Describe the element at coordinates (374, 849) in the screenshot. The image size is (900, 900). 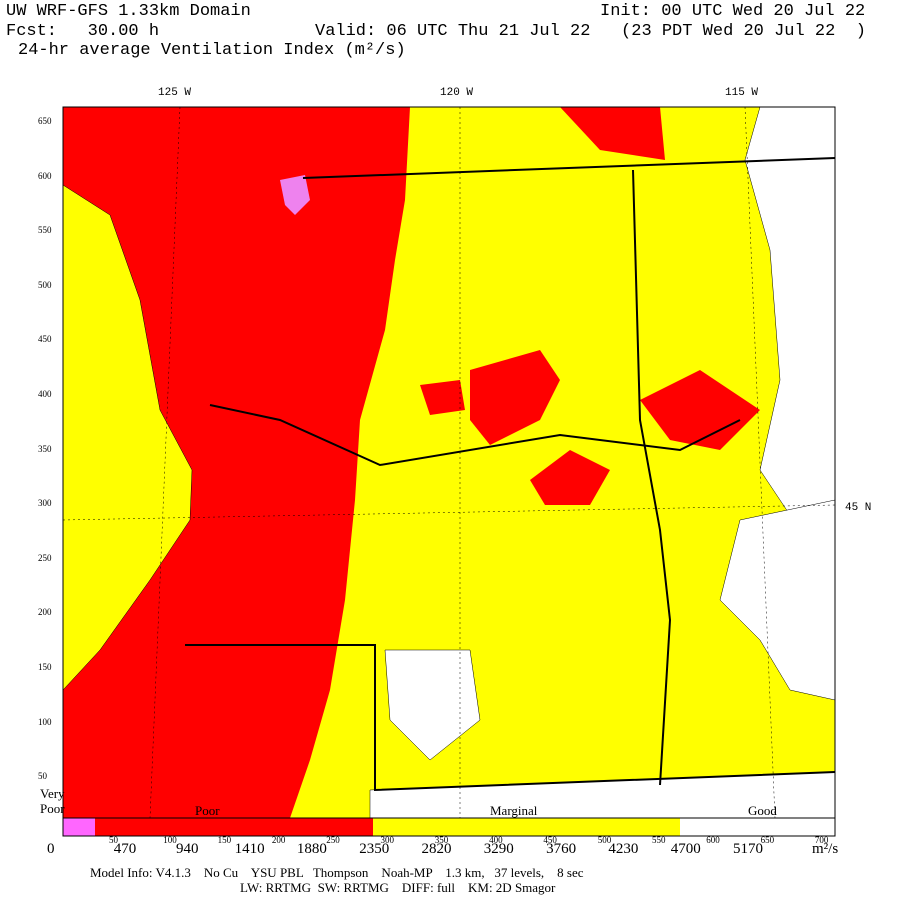
I see `colorbar-label: 2350` at that location.